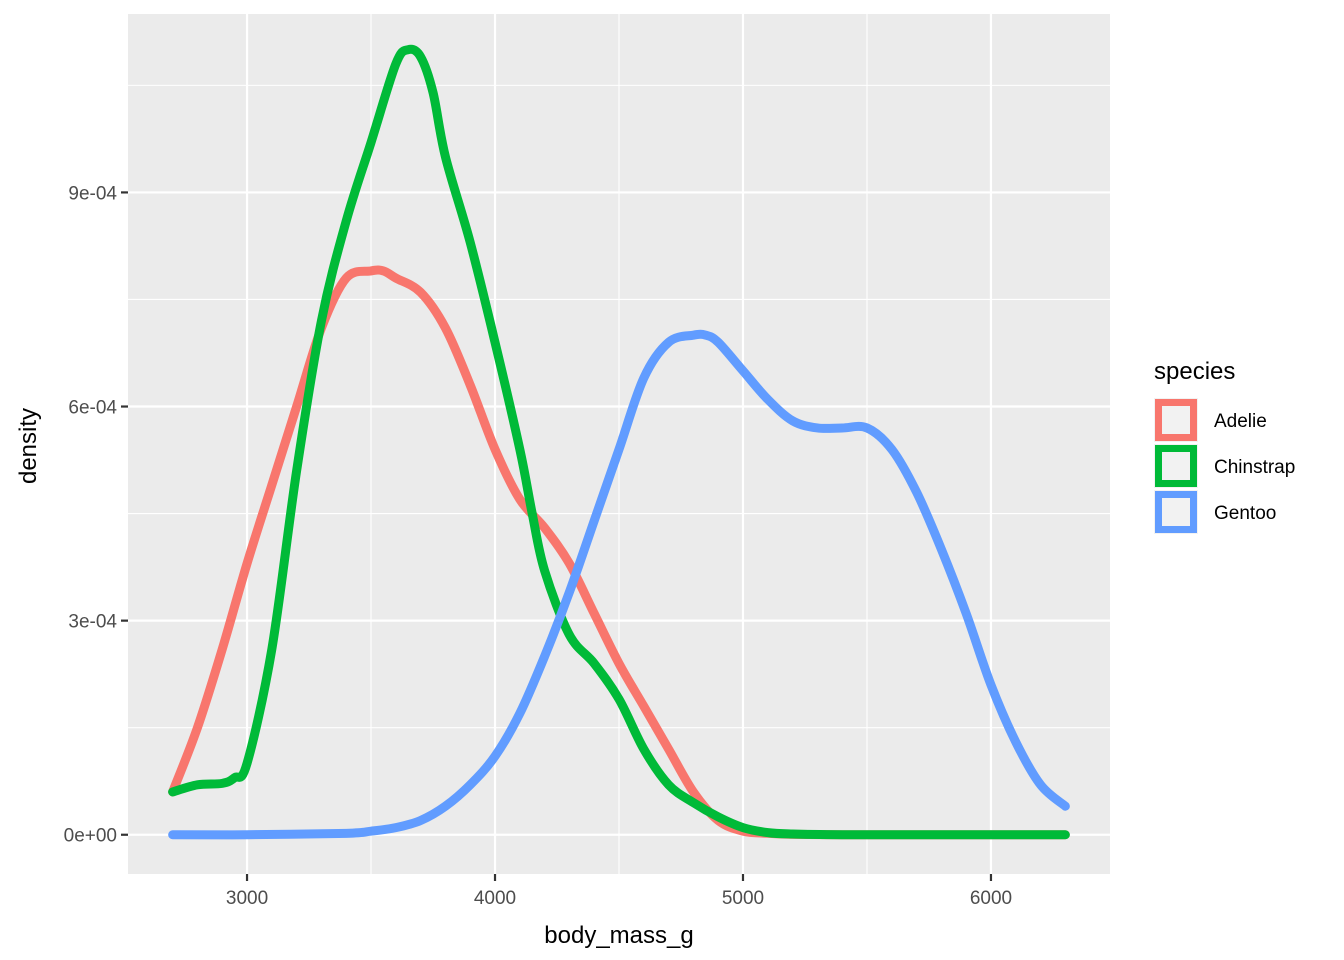 The height and width of the screenshot is (960, 1344). I want to click on y-axis: 0e+00 3e-04 6e-04 9e-04, so click(96, 515).